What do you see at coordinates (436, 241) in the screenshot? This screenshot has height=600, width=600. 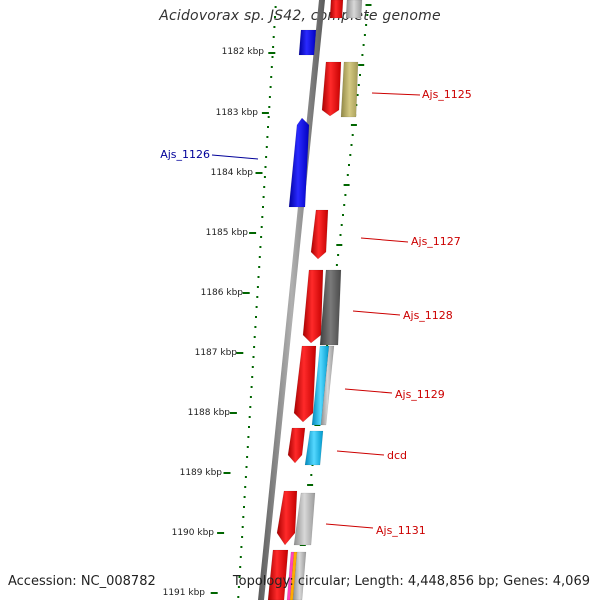 I see `gene-label-ajs-1127: Ajs_1127` at bounding box center [436, 241].